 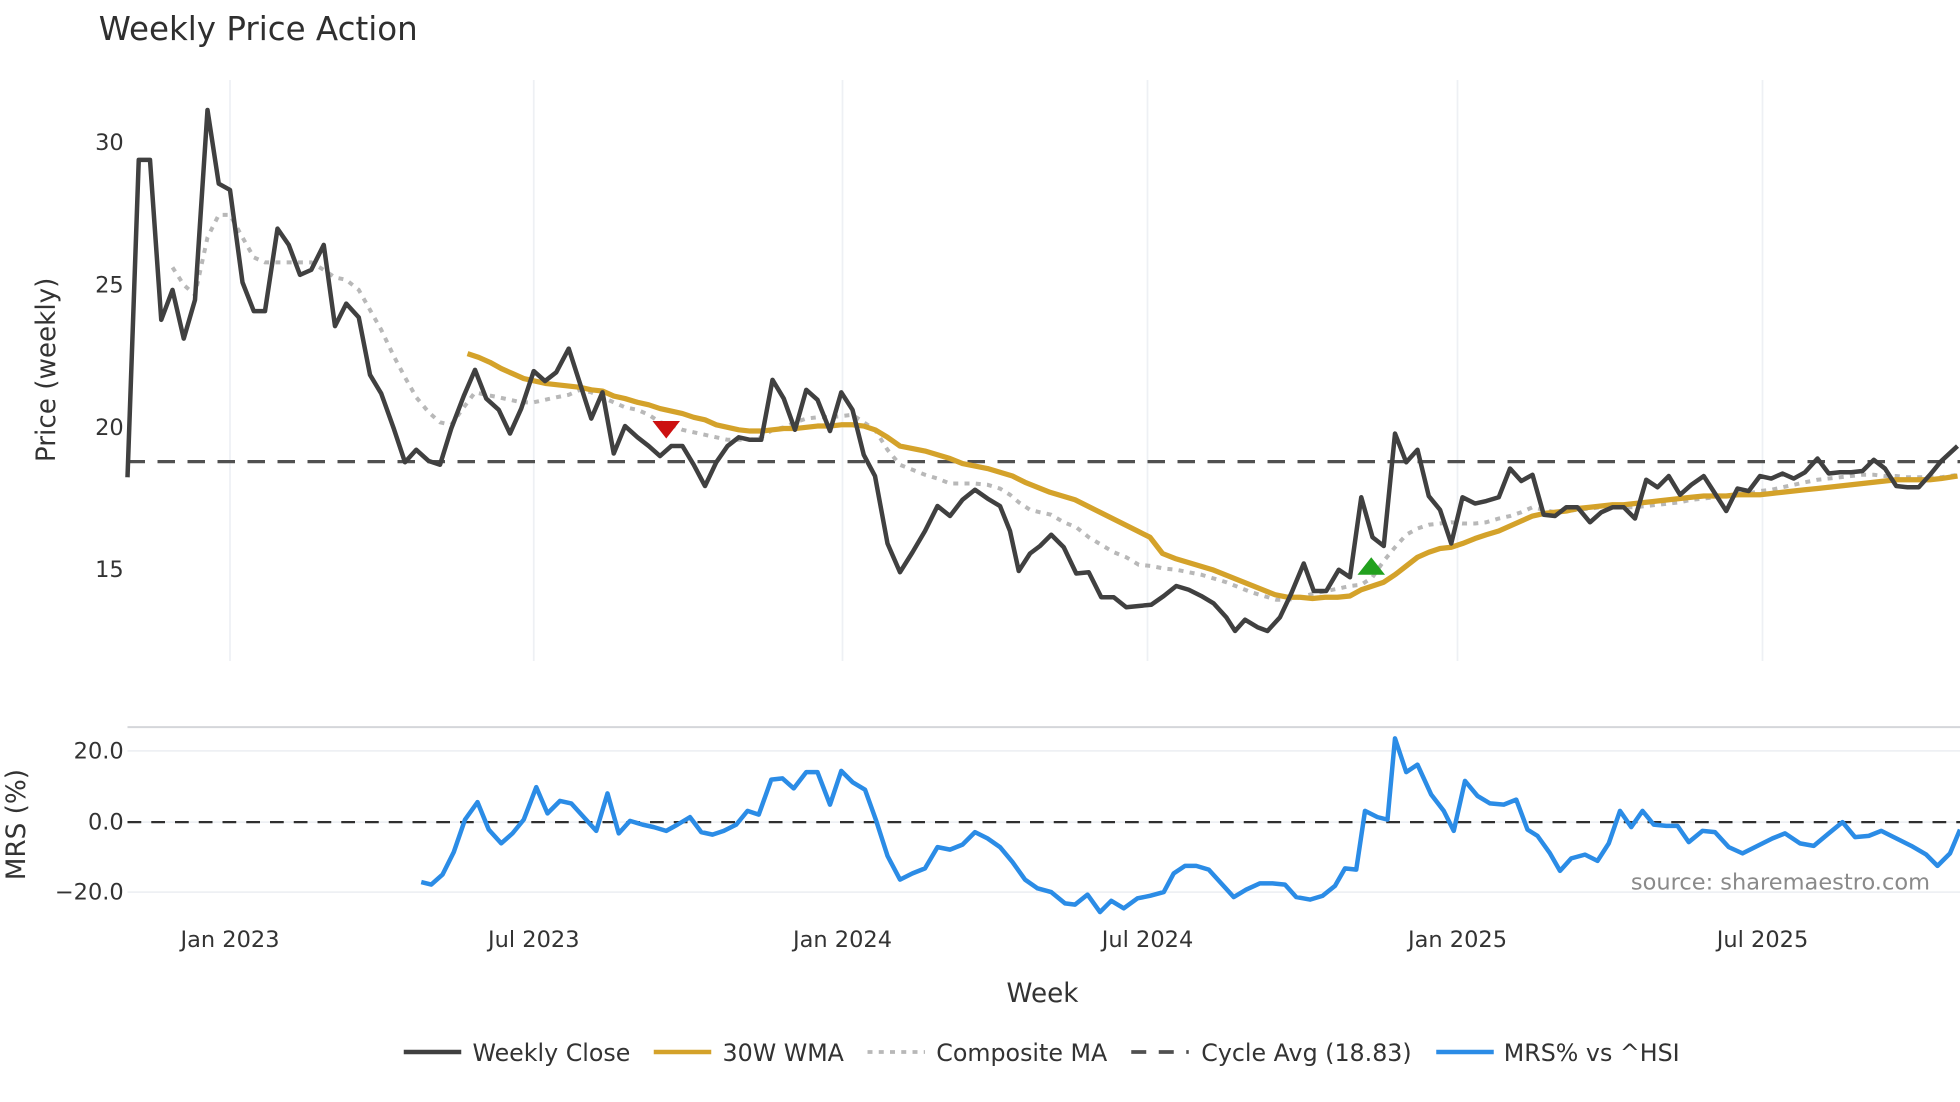 I want to click on x-tick-jul-2023: Jul 2023, so click(x=533, y=940).